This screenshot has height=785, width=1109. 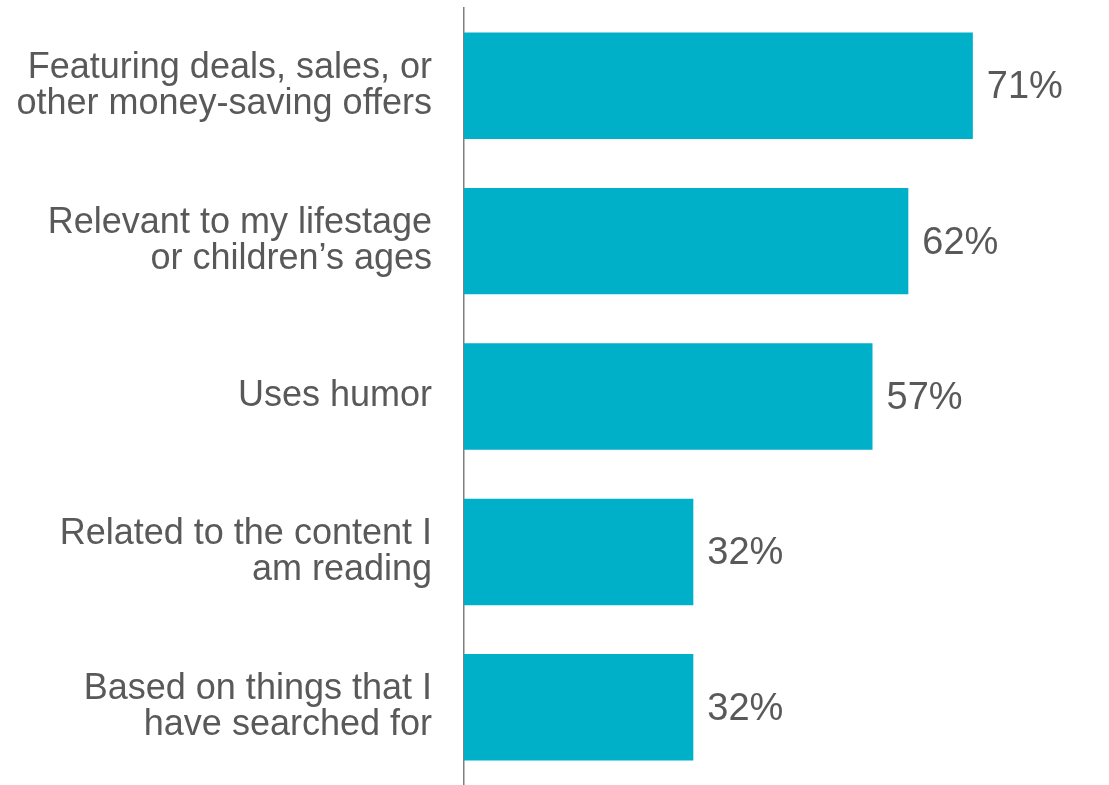 I want to click on y-tick-label: Based on things that I have searched for, so click(x=257, y=705).